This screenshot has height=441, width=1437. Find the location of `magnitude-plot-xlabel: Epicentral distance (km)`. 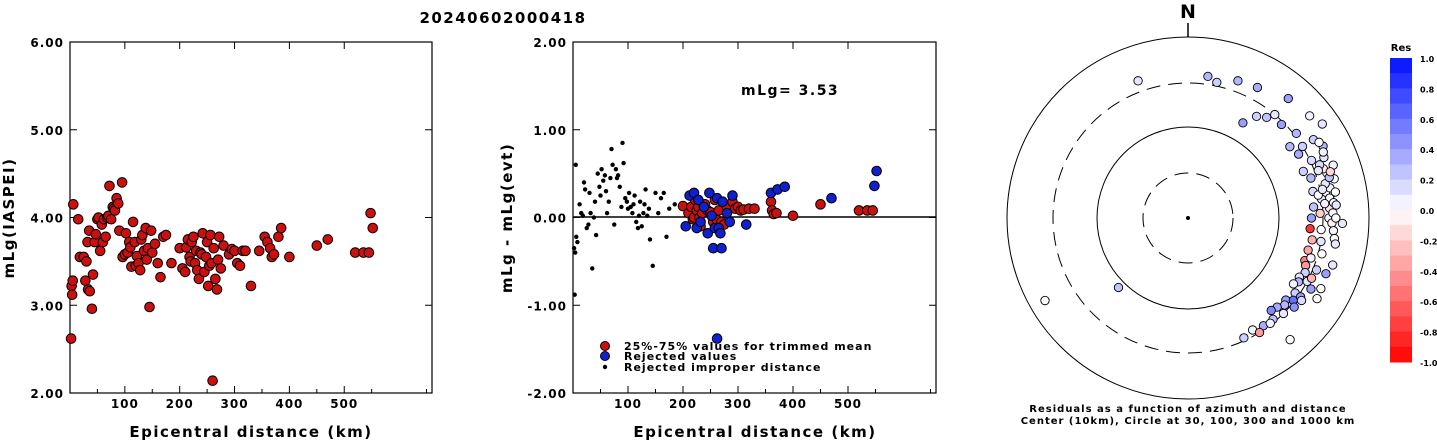

magnitude-plot-xlabel: Epicentral distance (km) is located at coordinates (250, 432).